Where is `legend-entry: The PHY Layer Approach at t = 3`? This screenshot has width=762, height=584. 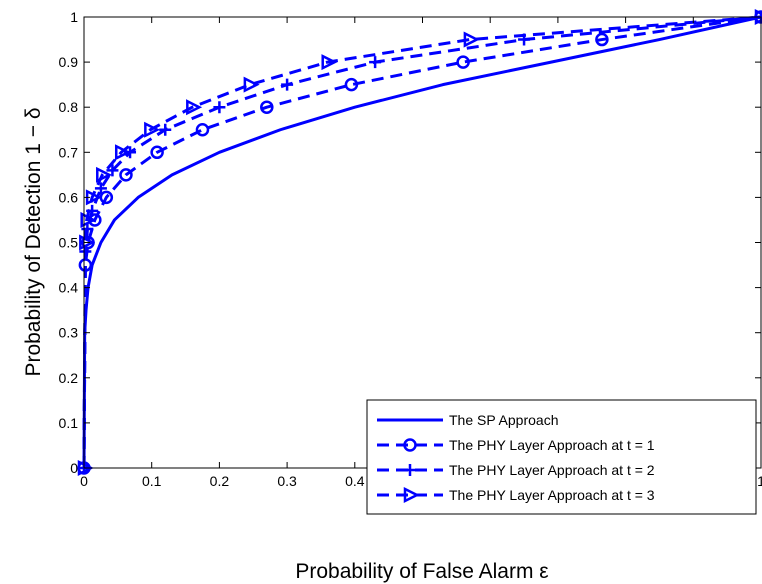
legend-entry: The PHY Layer Approach at t = 3 is located at coordinates (516, 495).